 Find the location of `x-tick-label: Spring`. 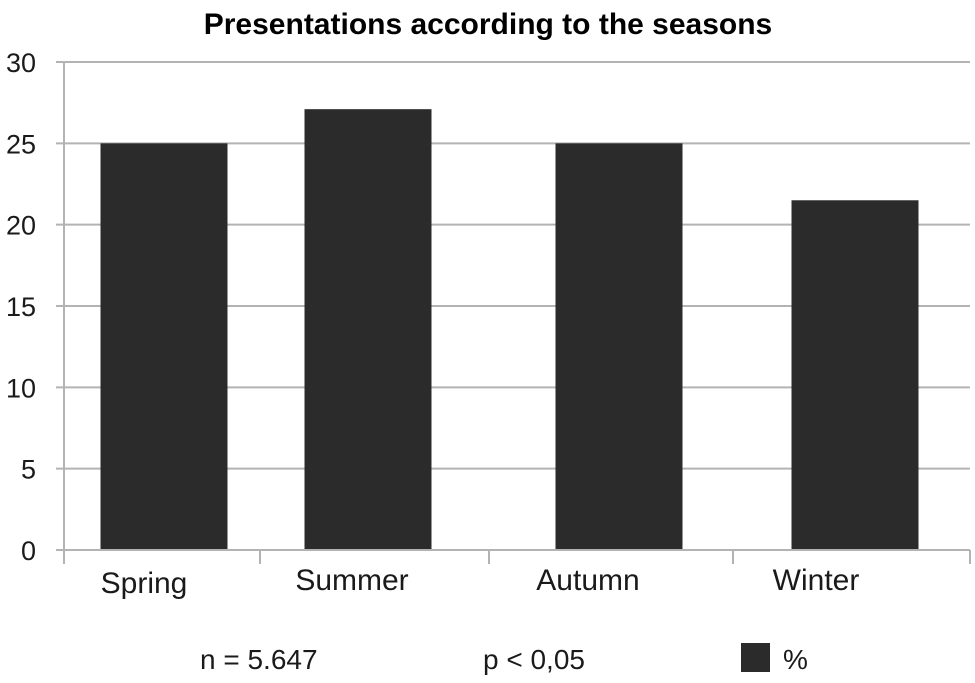

x-tick-label: Spring is located at coordinates (144, 583).